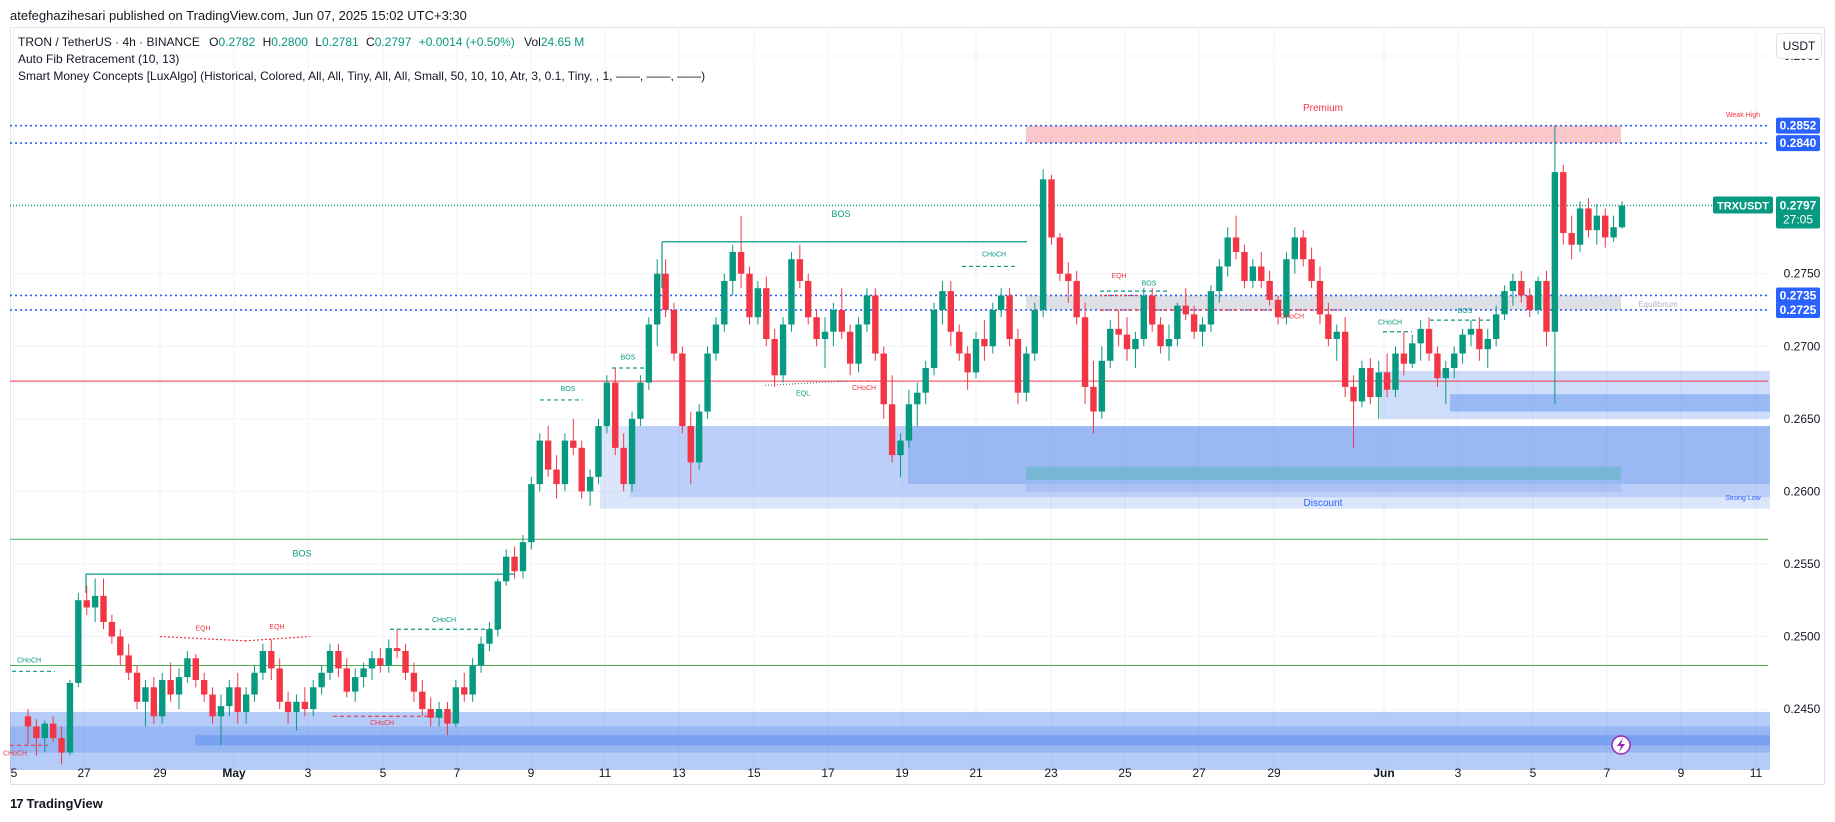 This screenshot has width=1835, height=822. What do you see at coordinates (1323, 473) in the screenshot?
I see `fvg-zone` at bounding box center [1323, 473].